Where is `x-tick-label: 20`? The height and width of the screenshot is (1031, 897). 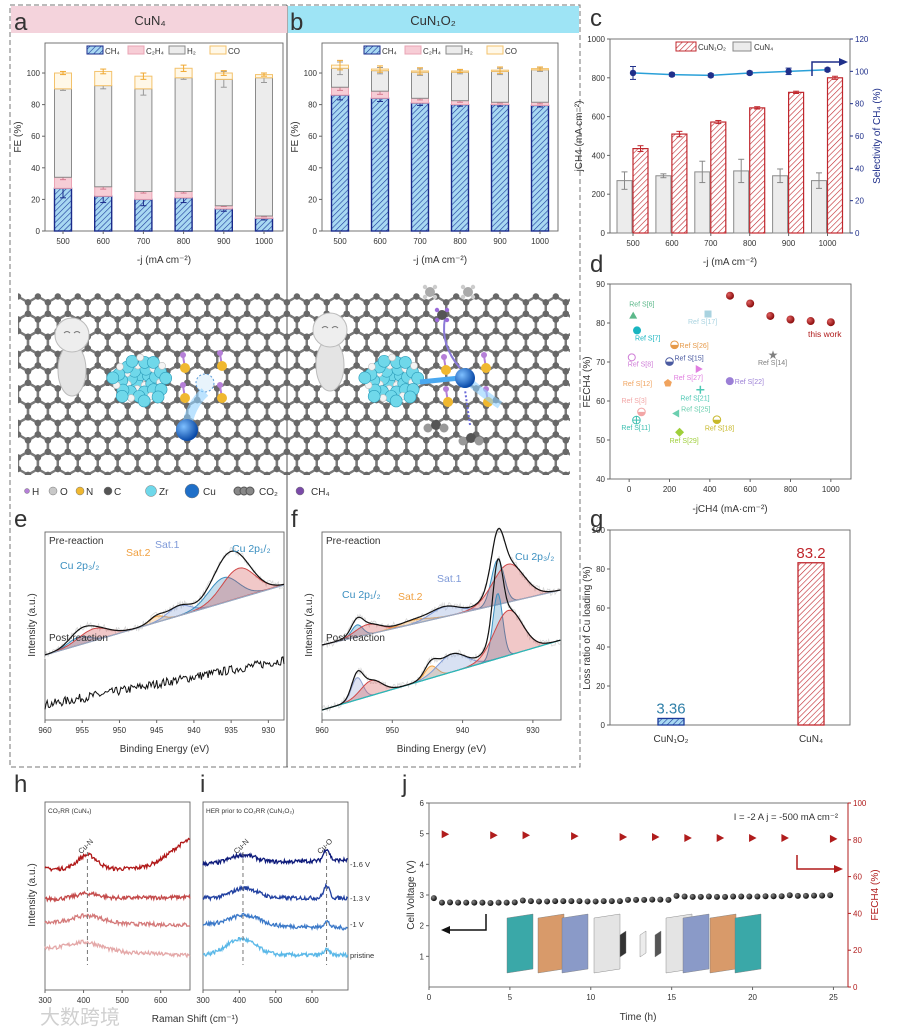 x-tick-label: 20 is located at coordinates (752, 997).